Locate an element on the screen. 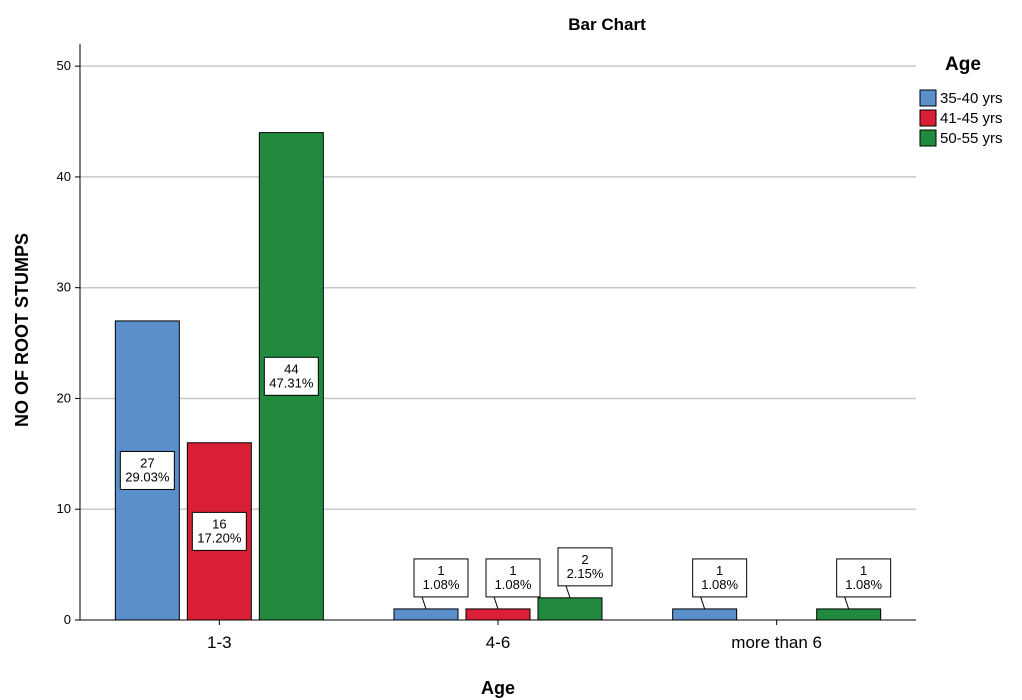  y-tick-label: 20 is located at coordinates (64, 397).